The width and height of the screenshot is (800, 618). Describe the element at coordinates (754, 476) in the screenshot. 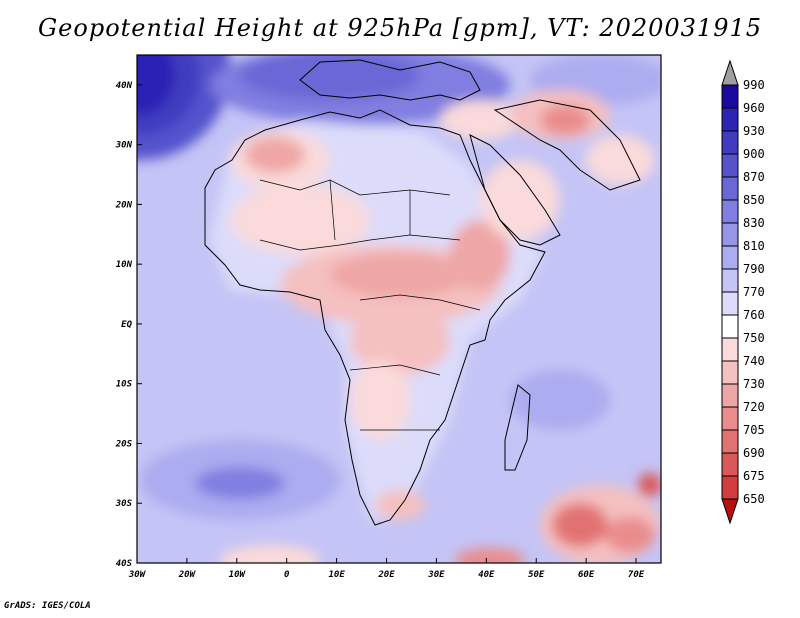

I see `colorbar-level-label: 675` at that location.